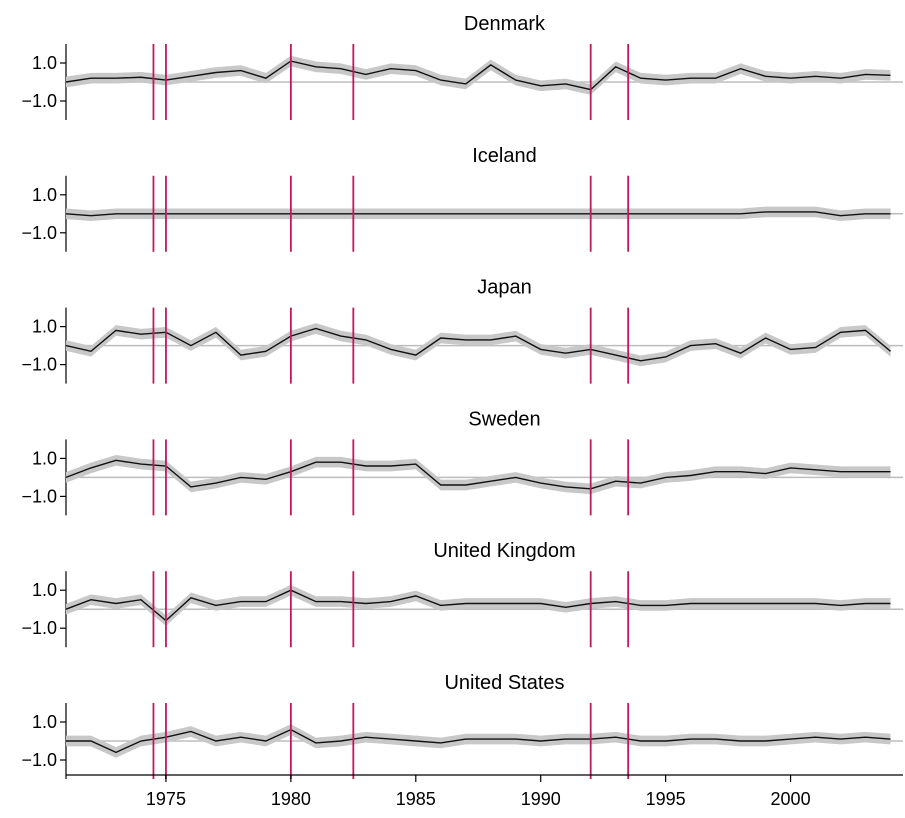  I want to click on x-axis: 1975 1980 1985 1990 1995 2000, so click(484, 791).